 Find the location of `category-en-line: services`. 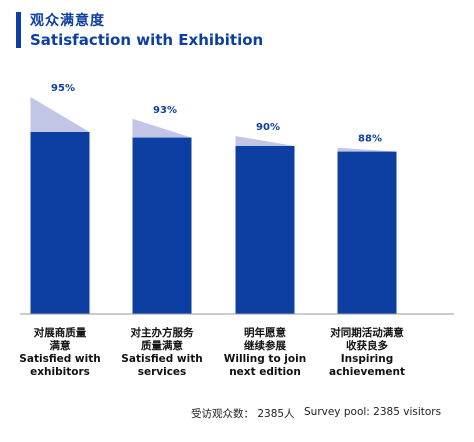

category-en-line: services is located at coordinates (162, 372).